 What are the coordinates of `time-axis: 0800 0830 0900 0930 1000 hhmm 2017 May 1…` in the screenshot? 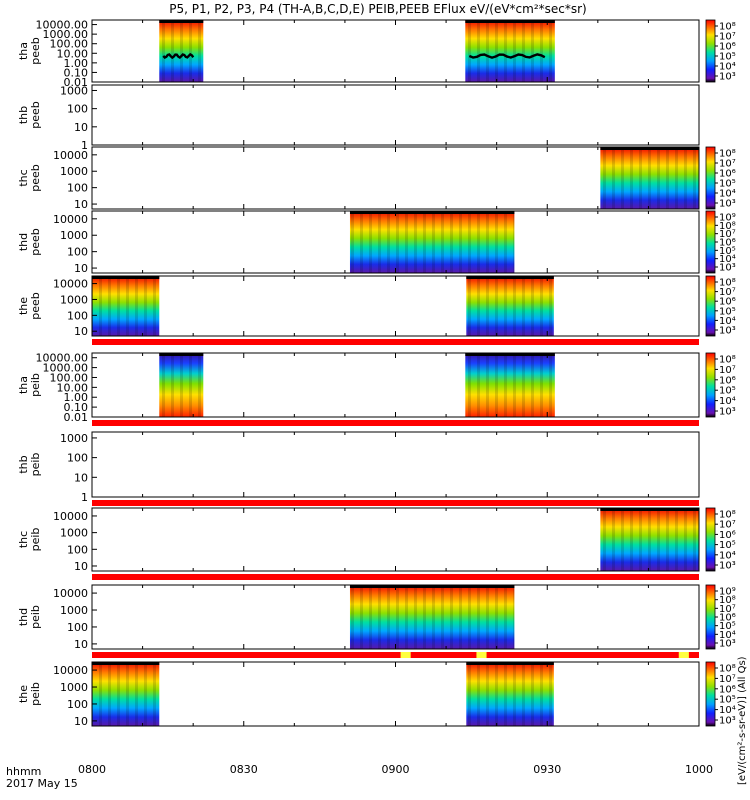 It's located at (359, 776).